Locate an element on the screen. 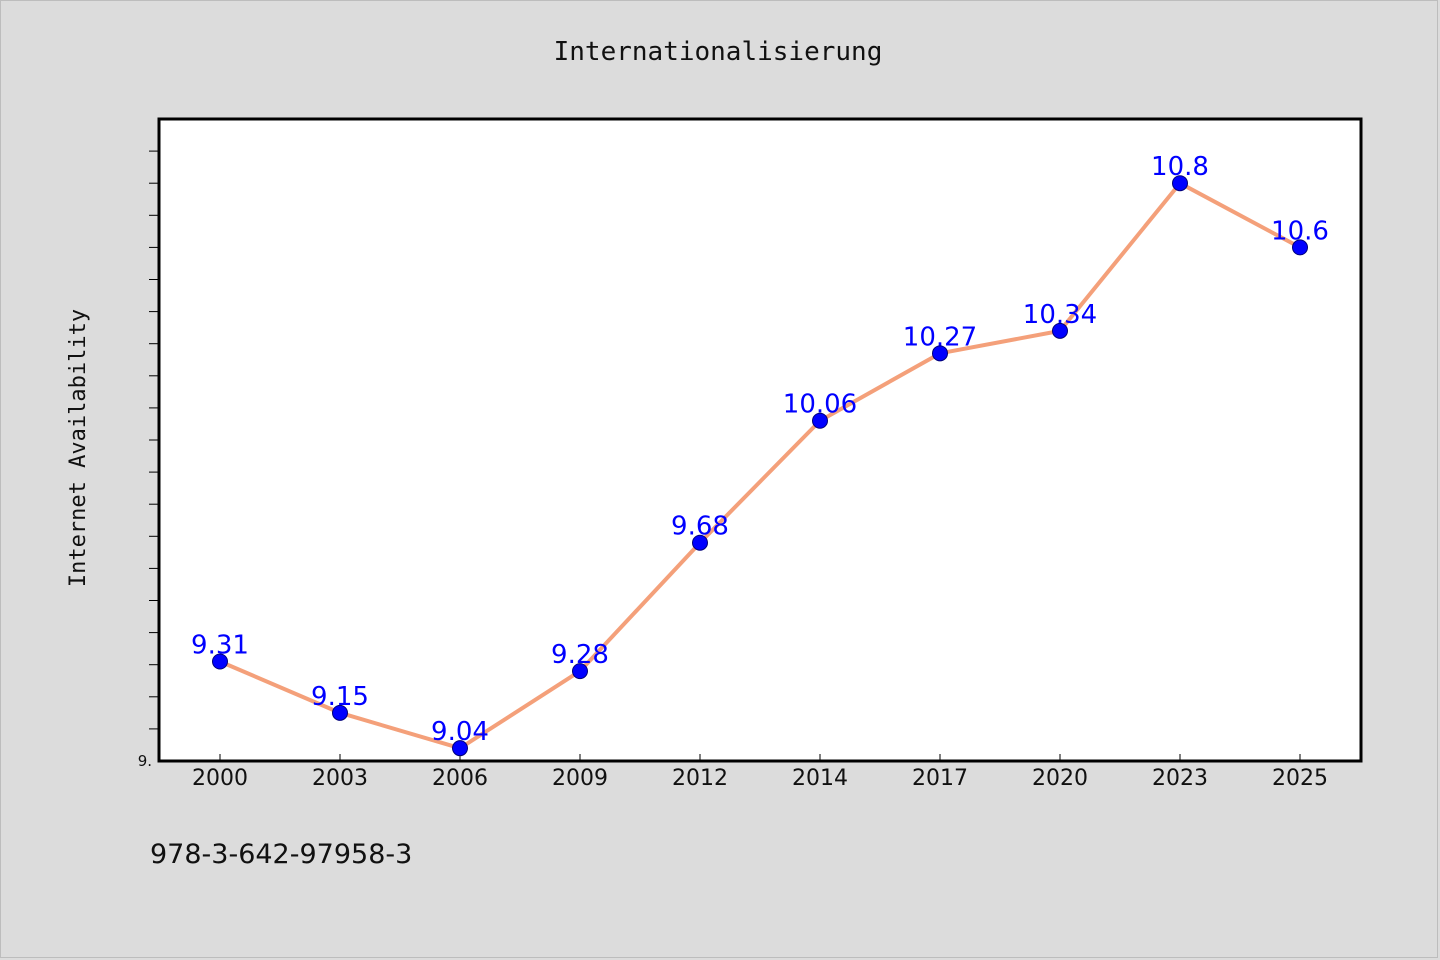 This screenshot has height=960, width=1440. x-tick-label: 2000 is located at coordinates (220, 778).